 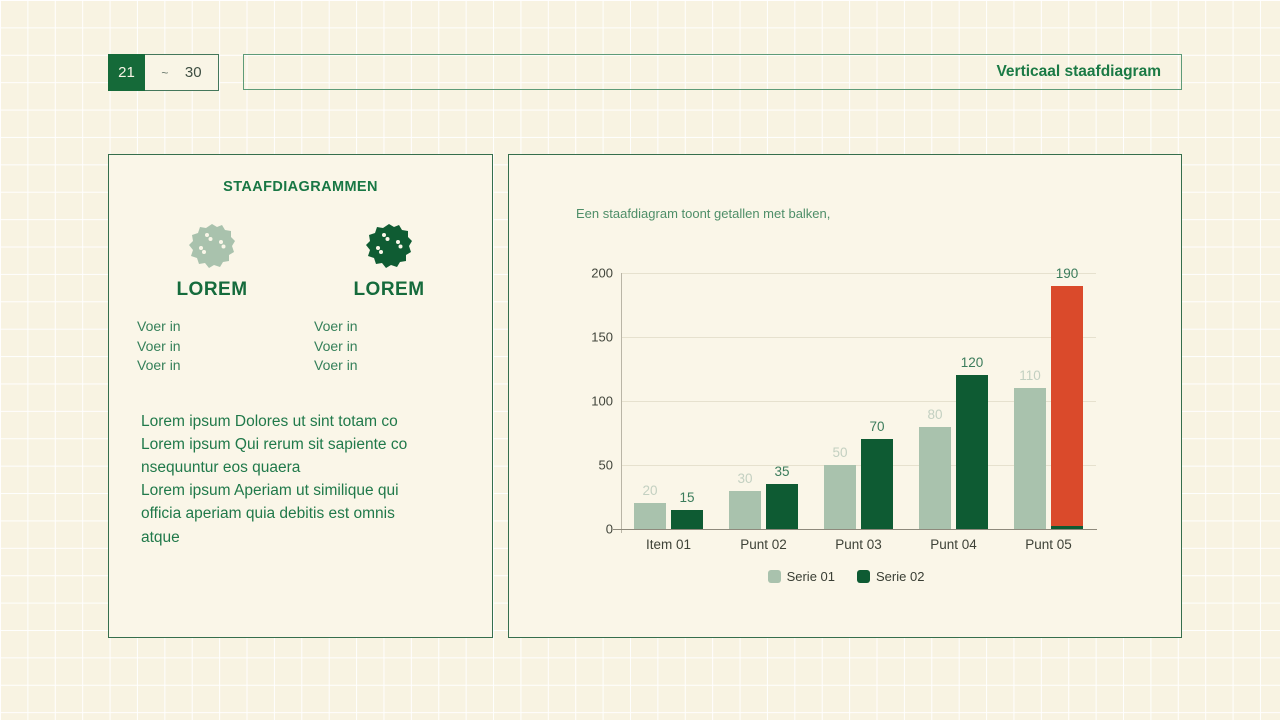 I want to click on slide-title-box: Verticaal staafdiagram, so click(x=712, y=72).